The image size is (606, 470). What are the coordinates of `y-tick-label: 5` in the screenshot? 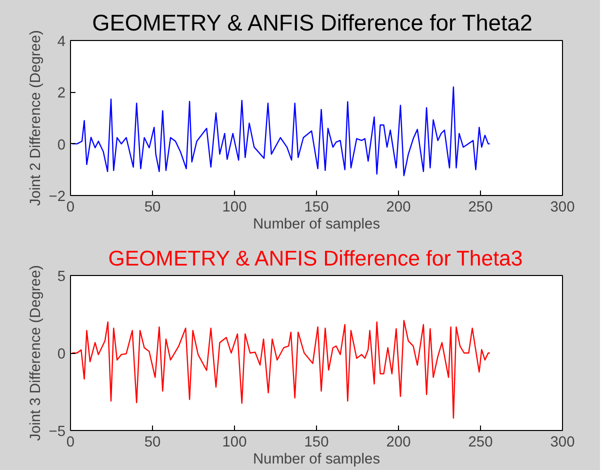 It's located at (61, 277).